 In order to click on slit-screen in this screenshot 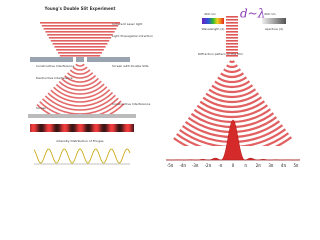, I will do `click(80, 59)`.